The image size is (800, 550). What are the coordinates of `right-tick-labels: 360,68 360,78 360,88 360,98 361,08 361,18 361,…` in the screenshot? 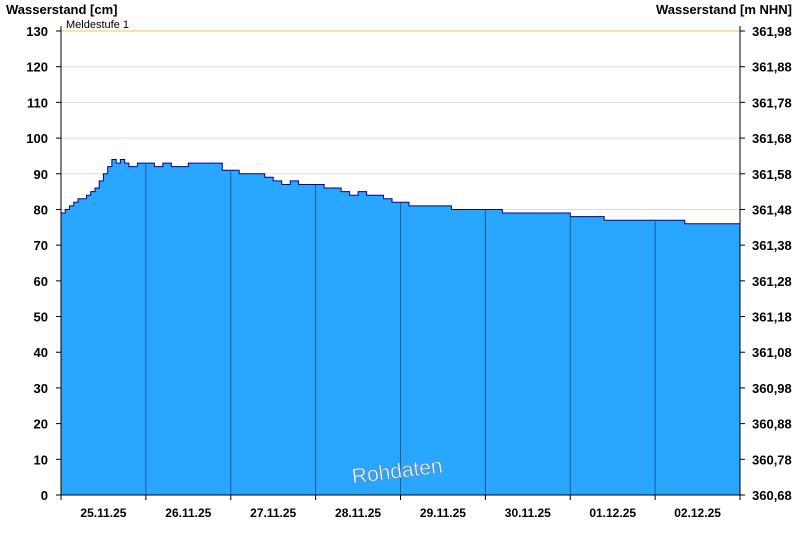 It's located at (766, 263).